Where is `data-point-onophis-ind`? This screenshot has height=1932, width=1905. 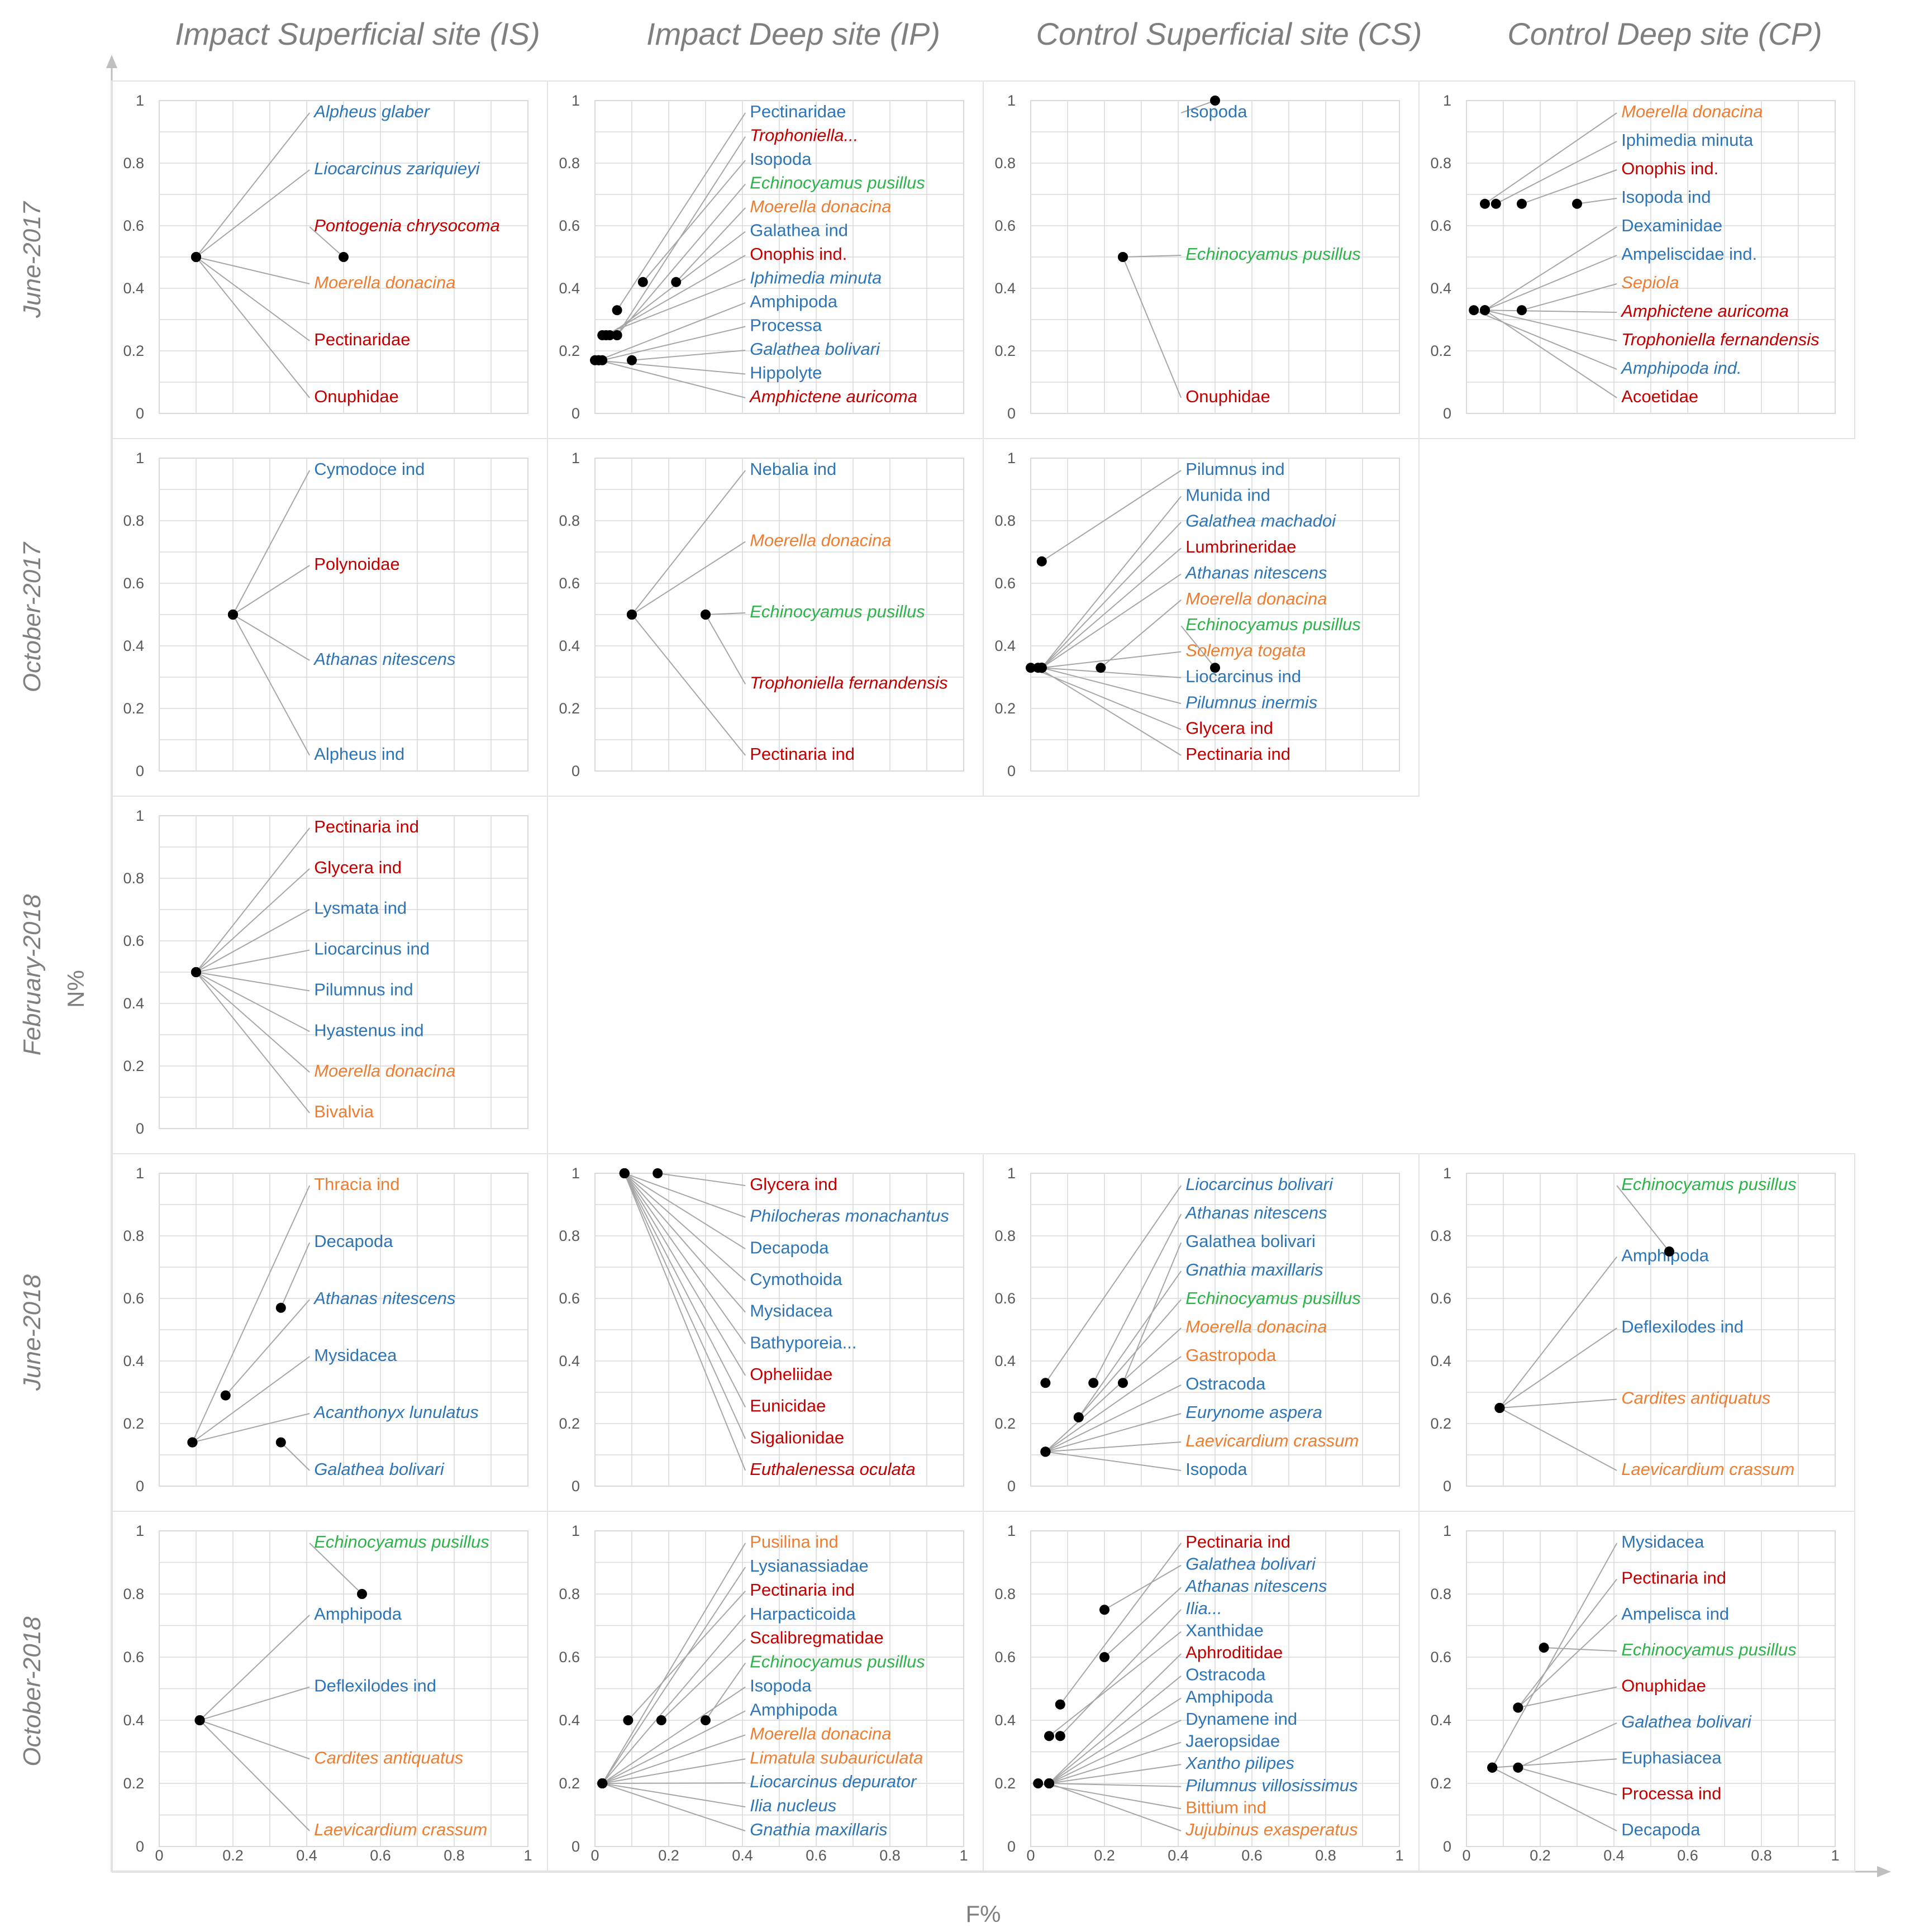 data-point-onophis-ind is located at coordinates (1522, 204).